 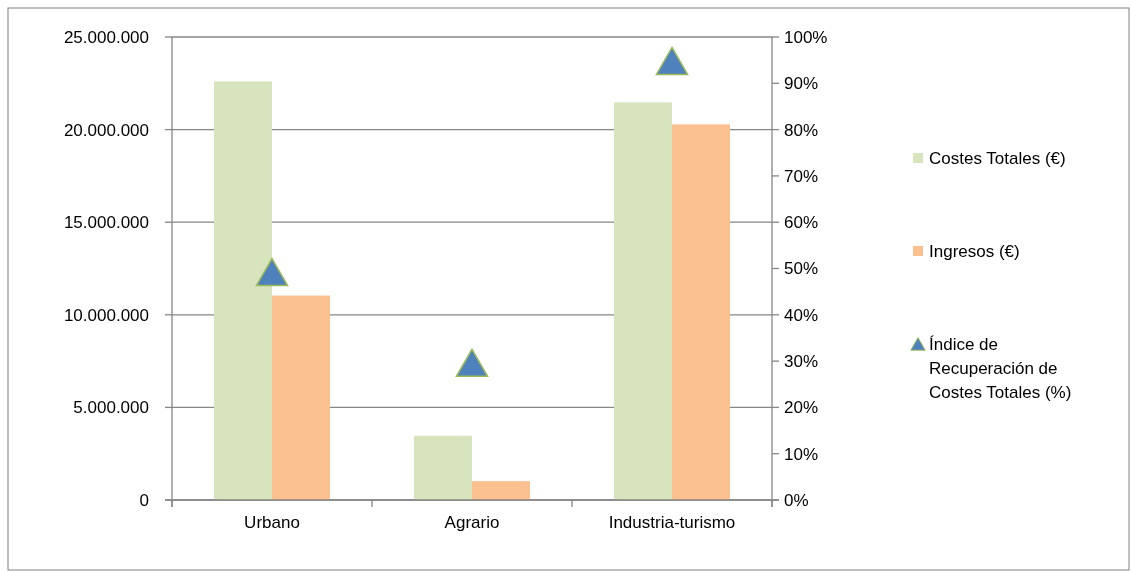 What do you see at coordinates (806, 37) in the screenshot?
I see `y2-tick-label: 100%` at bounding box center [806, 37].